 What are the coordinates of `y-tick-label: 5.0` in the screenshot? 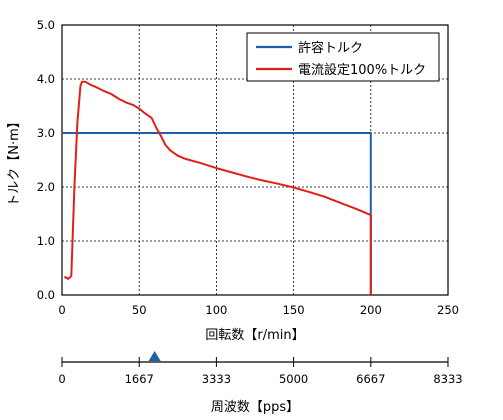 It's located at (46, 25).